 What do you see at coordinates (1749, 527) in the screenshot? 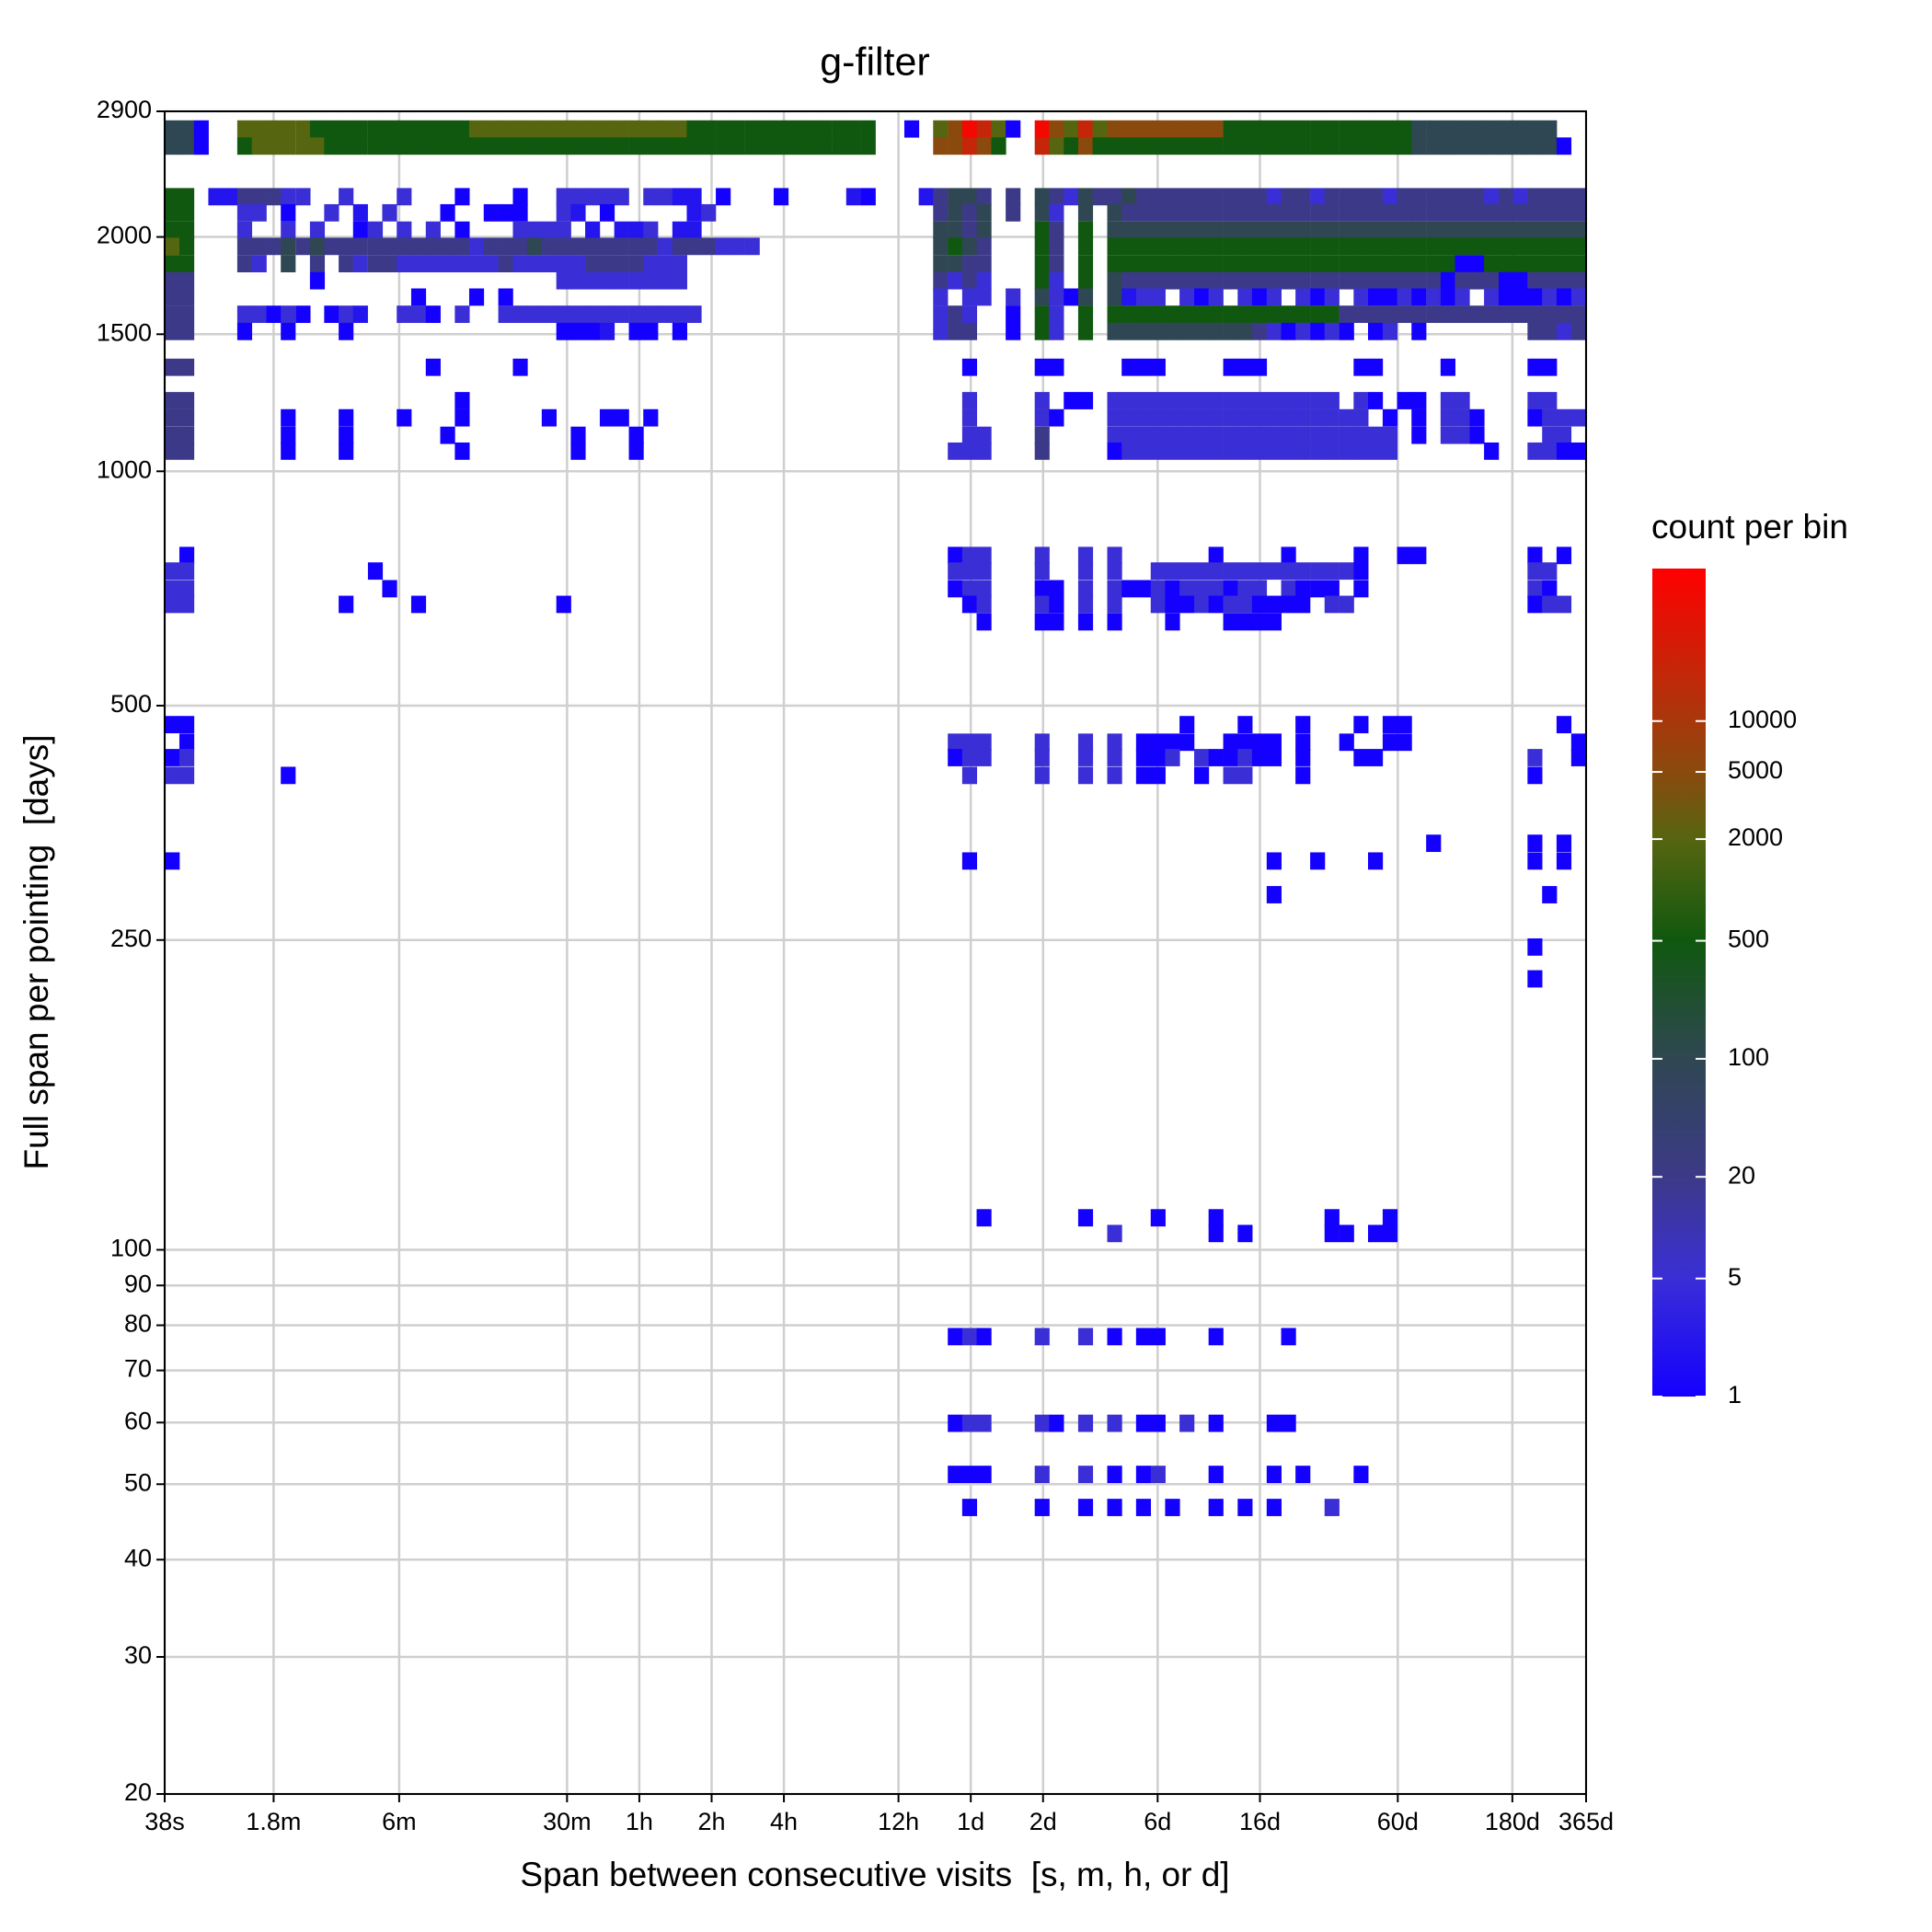
I see `colorbar-title: count per bin` at bounding box center [1749, 527].